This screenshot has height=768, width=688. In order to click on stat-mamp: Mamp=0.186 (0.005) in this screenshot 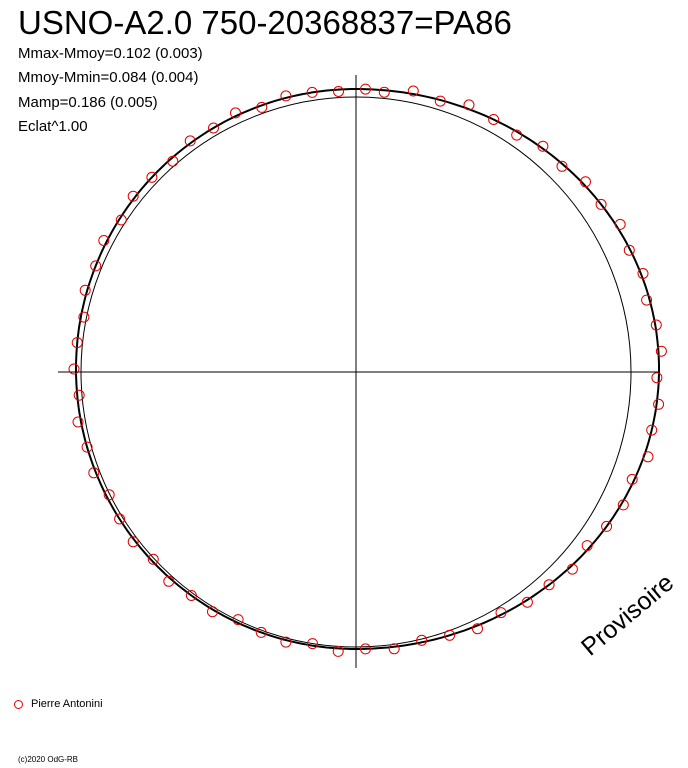, I will do `click(88, 102)`.